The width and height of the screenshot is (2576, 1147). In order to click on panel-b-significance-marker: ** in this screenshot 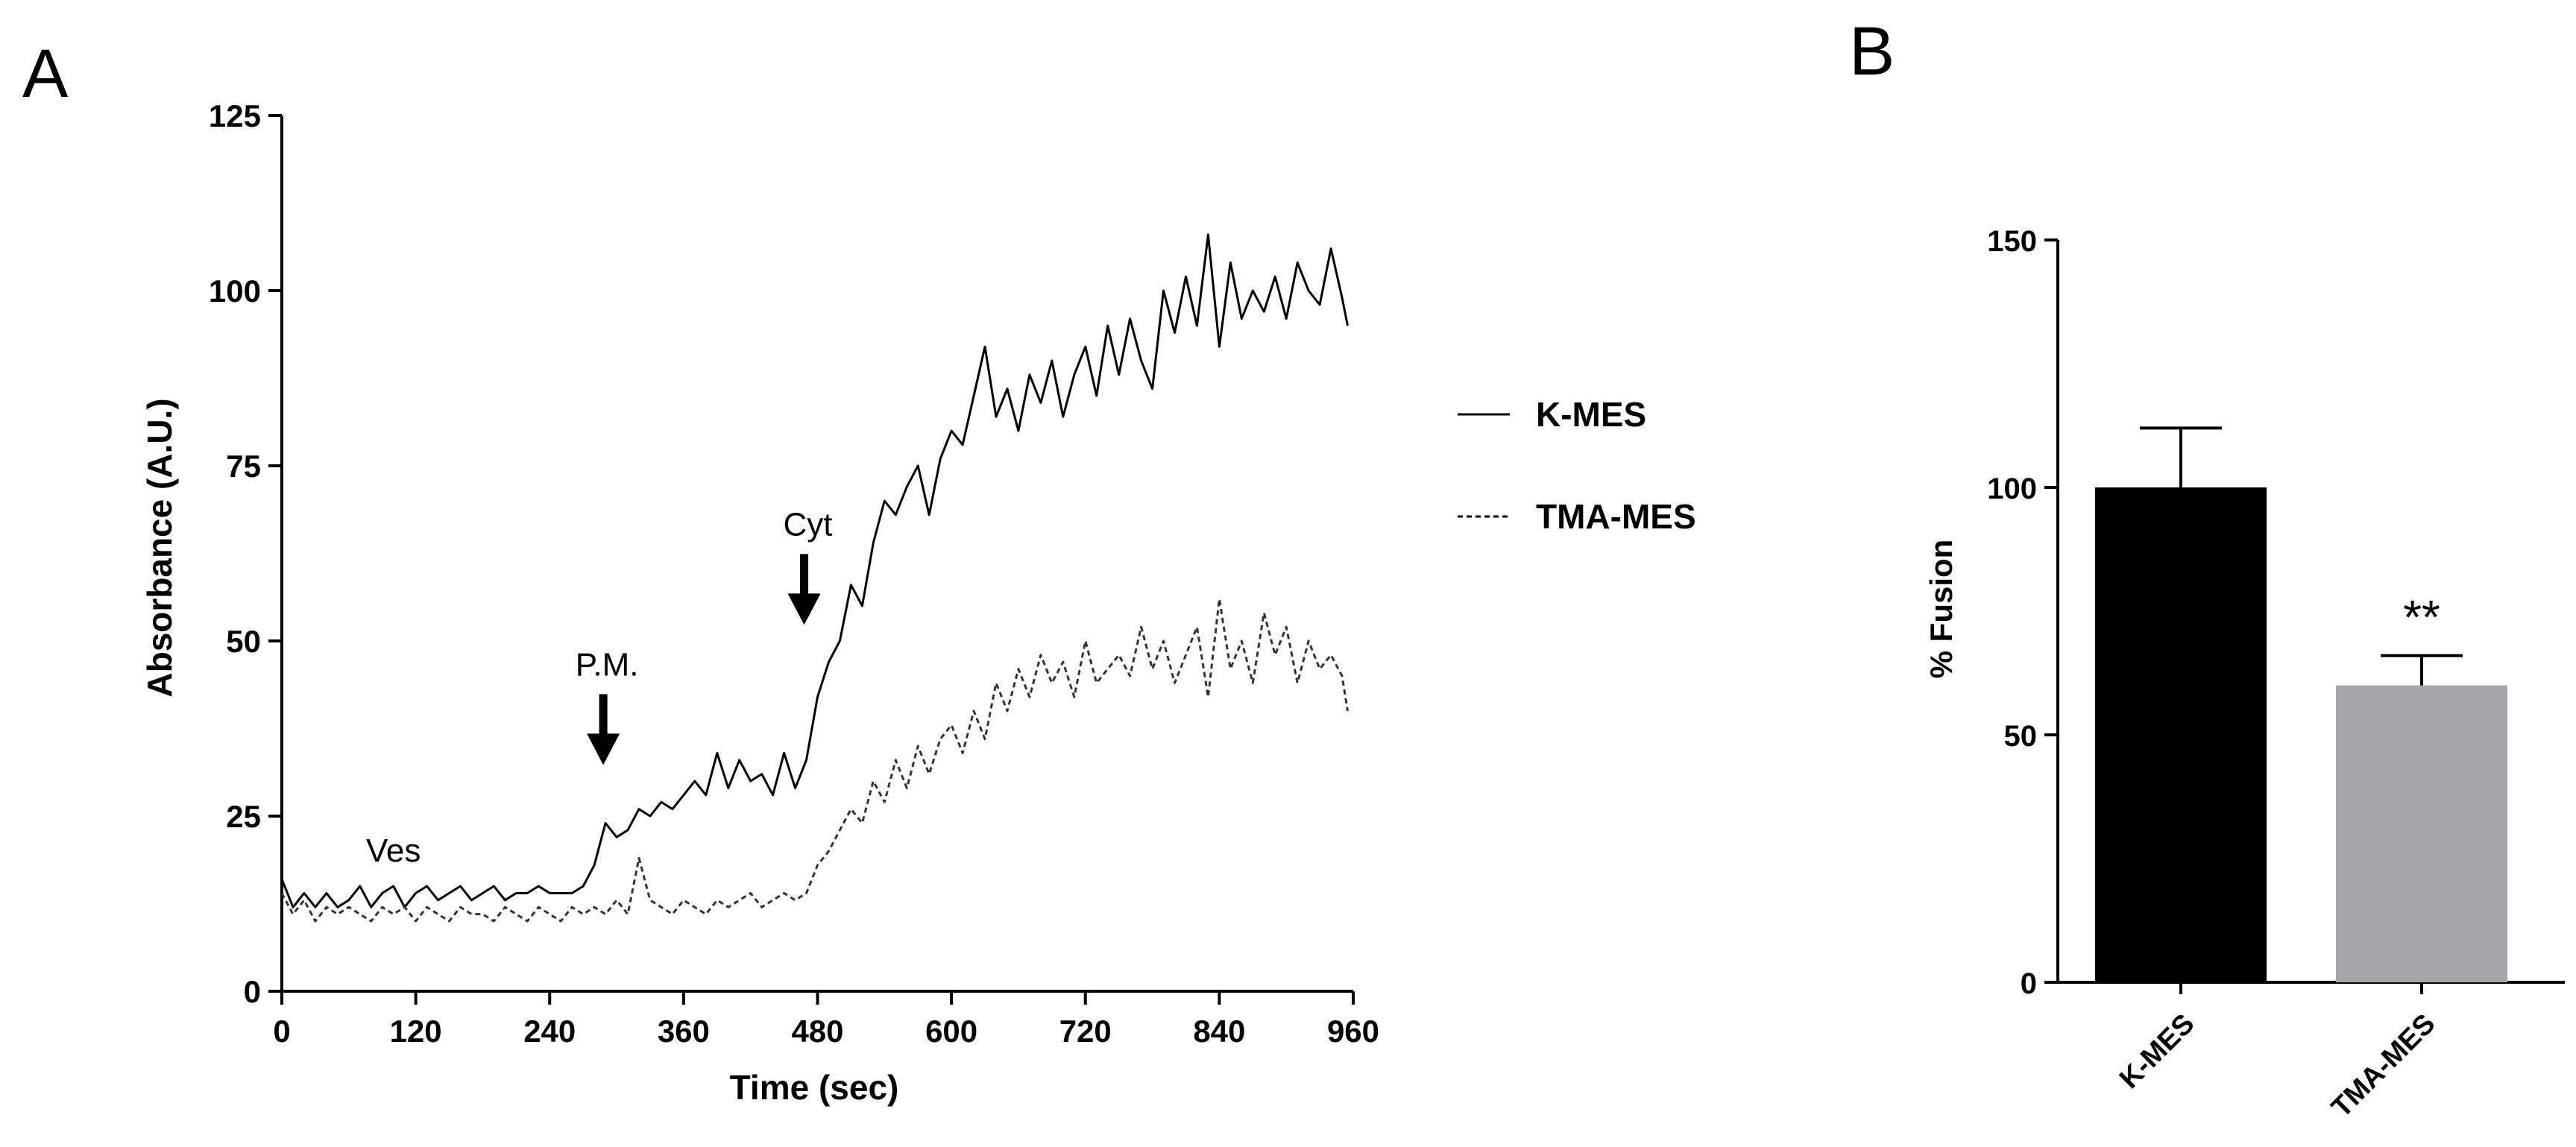, I will do `click(2421, 617)`.